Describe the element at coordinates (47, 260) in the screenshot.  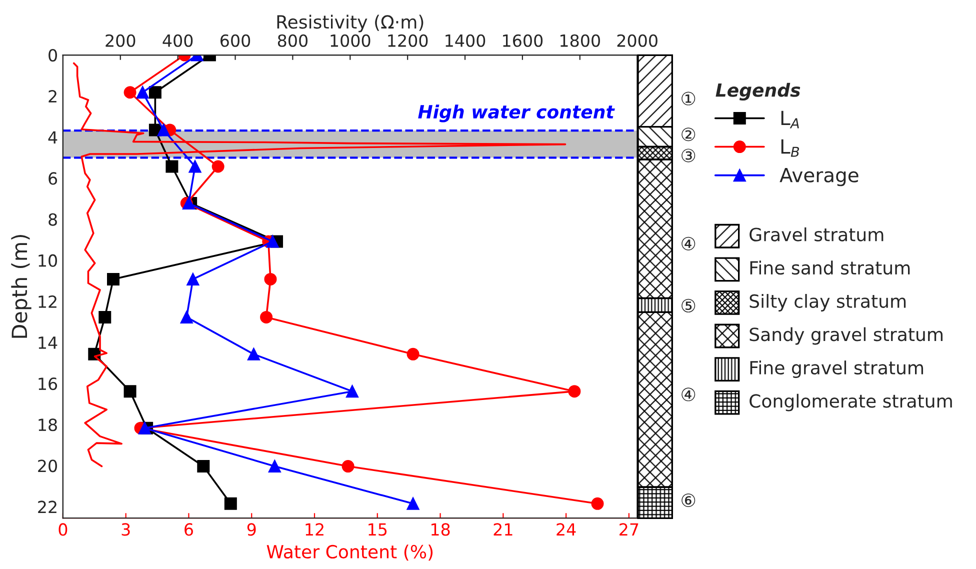
I see `y-tick-label: 10` at that location.